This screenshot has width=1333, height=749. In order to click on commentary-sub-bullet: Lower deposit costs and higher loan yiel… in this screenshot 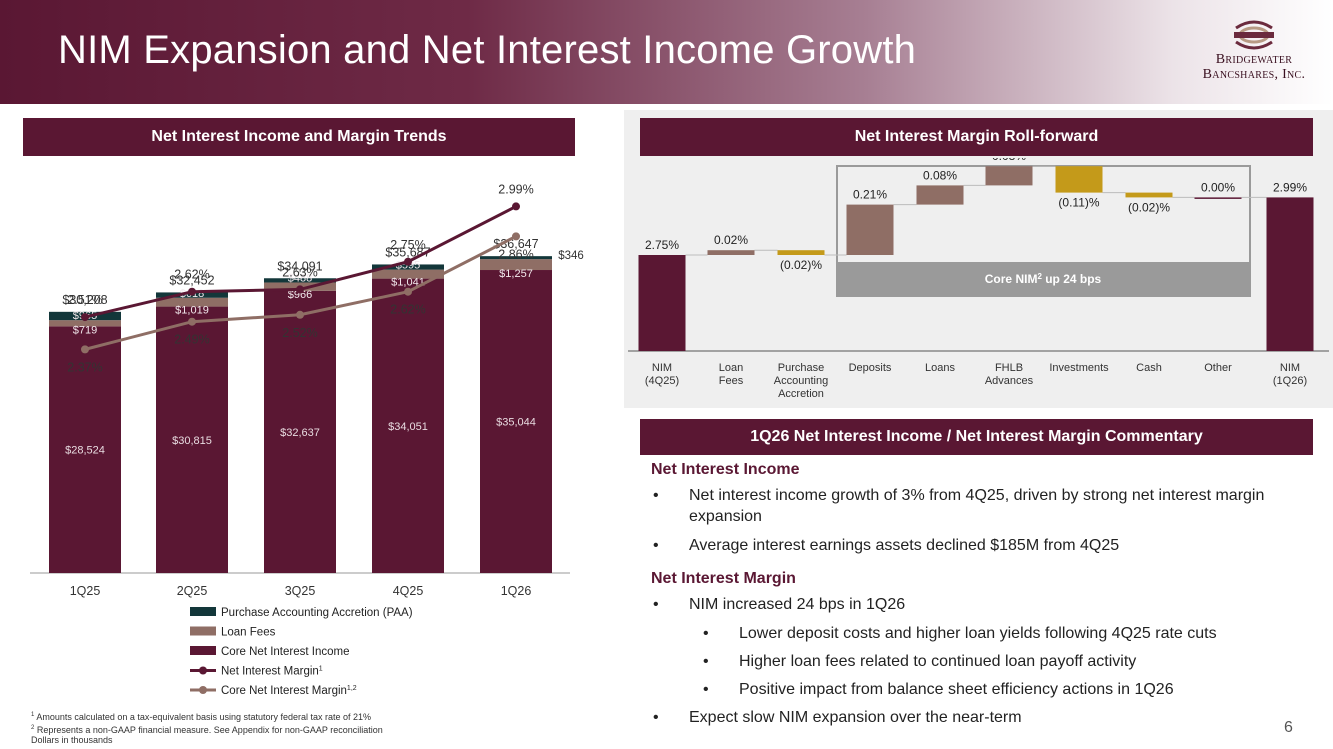, I will do `click(982, 633)`.